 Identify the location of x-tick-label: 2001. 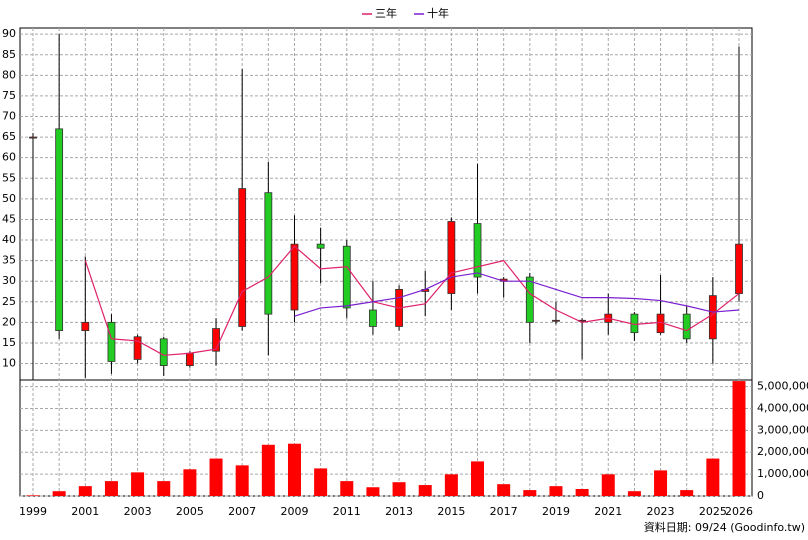
(85, 511).